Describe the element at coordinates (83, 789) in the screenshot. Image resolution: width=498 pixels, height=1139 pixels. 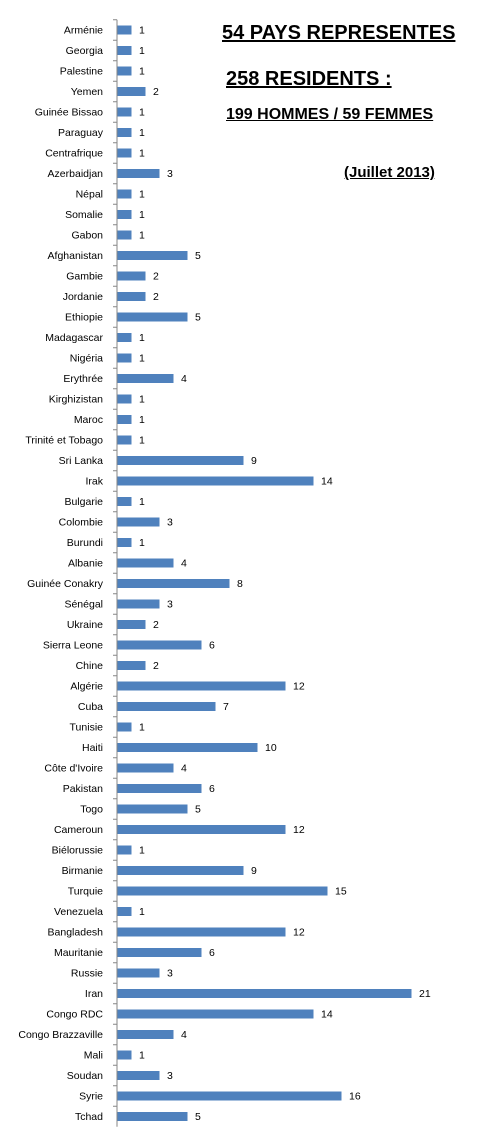
I see `category-label: Pakistan` at that location.